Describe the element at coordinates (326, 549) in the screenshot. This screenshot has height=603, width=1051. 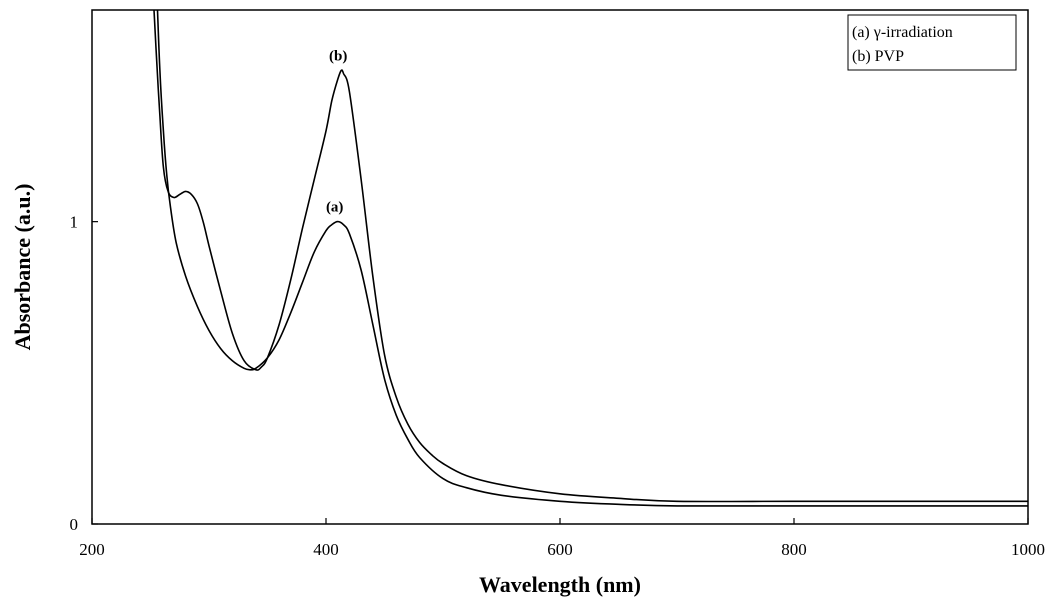
I see `x-tick-label-1: 400` at that location.